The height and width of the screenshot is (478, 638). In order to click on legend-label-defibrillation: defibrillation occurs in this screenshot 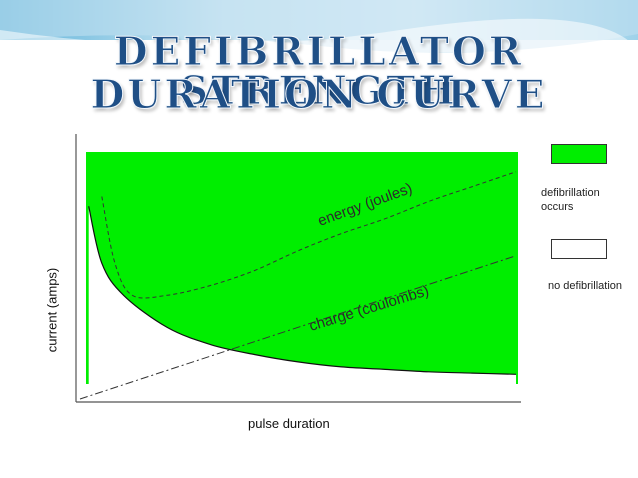, I will do `click(570, 200)`.